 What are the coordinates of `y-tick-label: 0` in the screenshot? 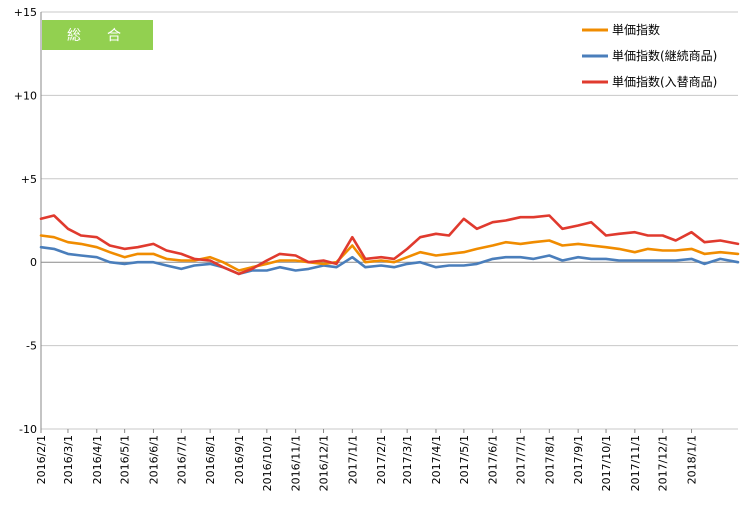 It's located at (33, 262).